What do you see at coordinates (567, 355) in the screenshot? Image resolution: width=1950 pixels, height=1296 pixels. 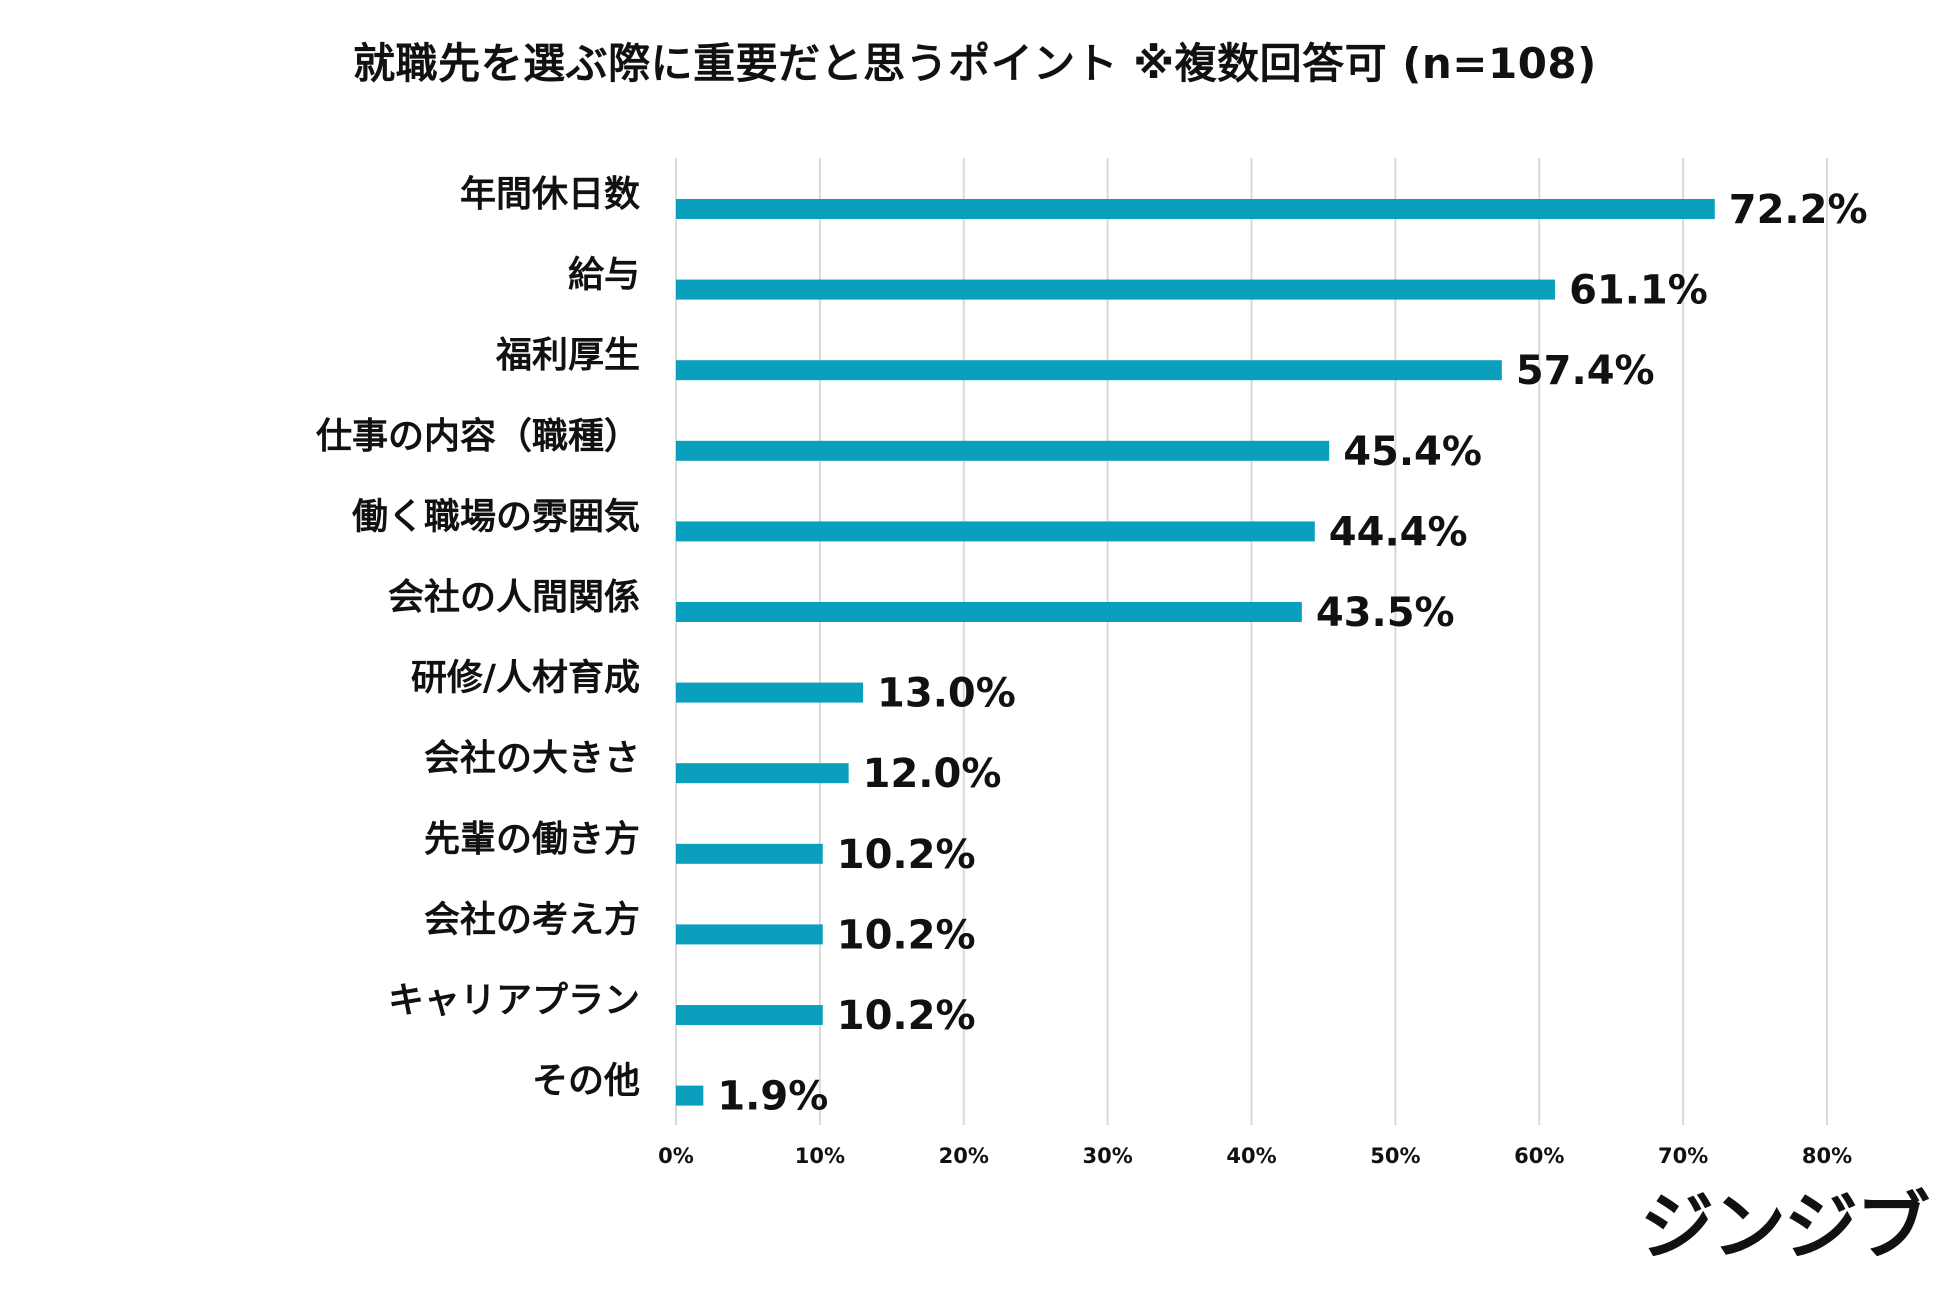 I see `category-label: 福利厚生` at bounding box center [567, 355].